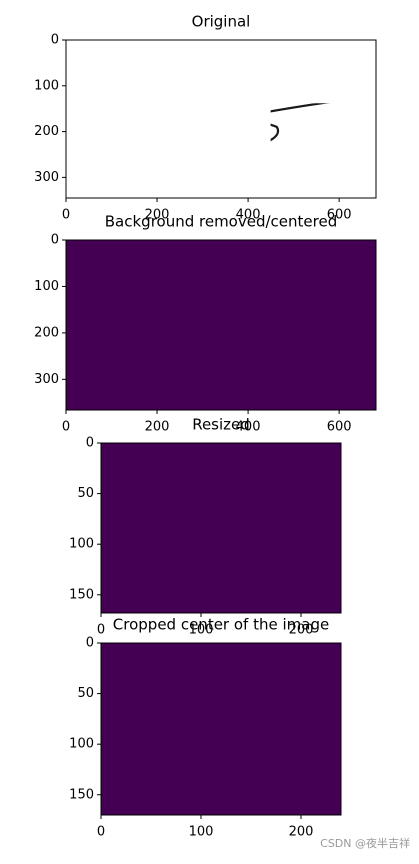  I want to click on image-content, so click(214, 101).